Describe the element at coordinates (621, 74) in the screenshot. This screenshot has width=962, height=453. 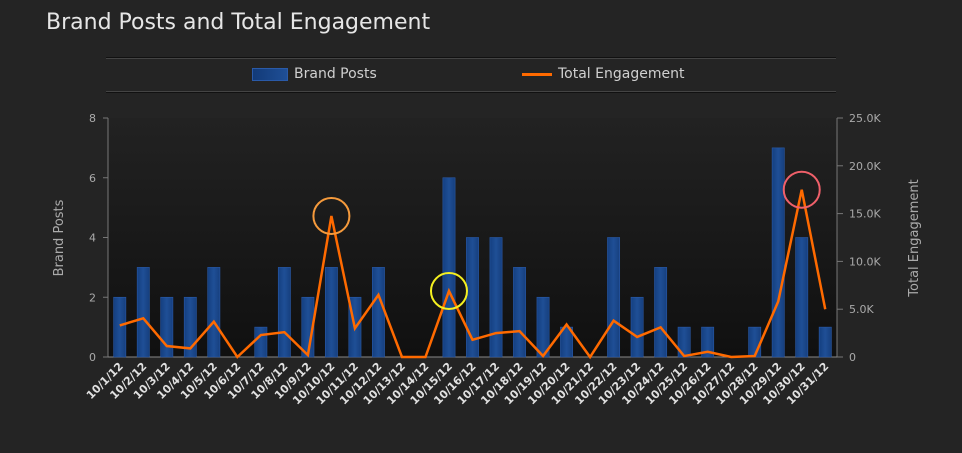
I see `legend-label: Total Engagement` at that location.